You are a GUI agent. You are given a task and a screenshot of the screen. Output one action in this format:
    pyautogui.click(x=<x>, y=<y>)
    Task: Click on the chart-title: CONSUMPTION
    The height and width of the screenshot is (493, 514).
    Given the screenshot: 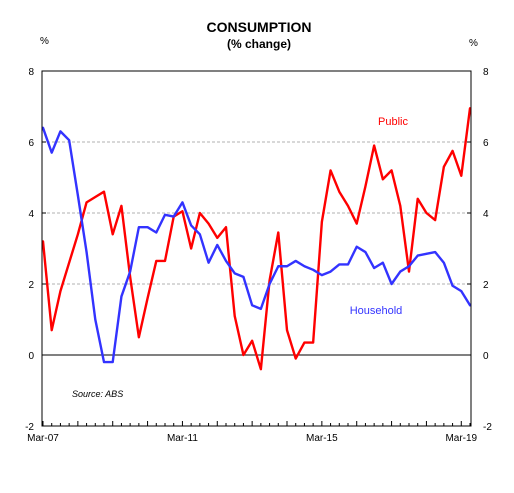 What is the action you would take?
    pyautogui.click(x=259, y=27)
    